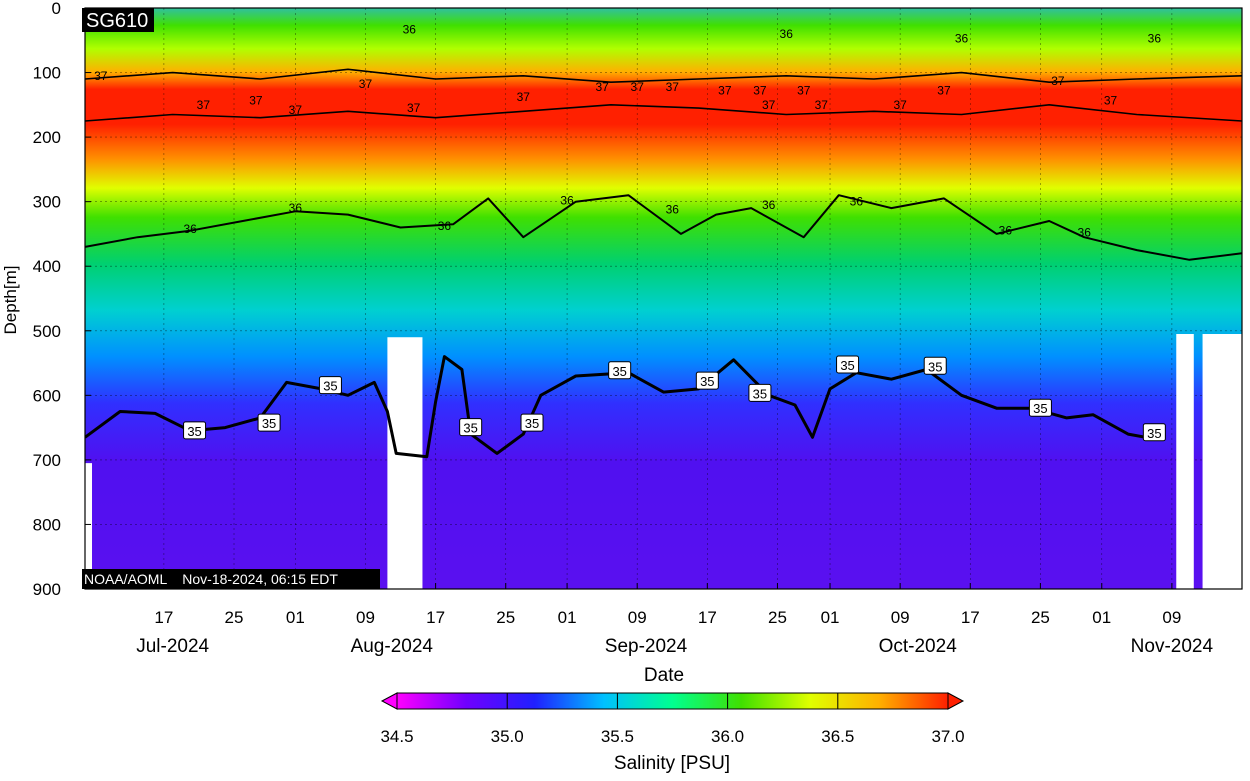 Image resolution: width=1250 pixels, height=781 pixels. What do you see at coordinates (672, 701) in the screenshot?
I see `colorbar-scale` at bounding box center [672, 701].